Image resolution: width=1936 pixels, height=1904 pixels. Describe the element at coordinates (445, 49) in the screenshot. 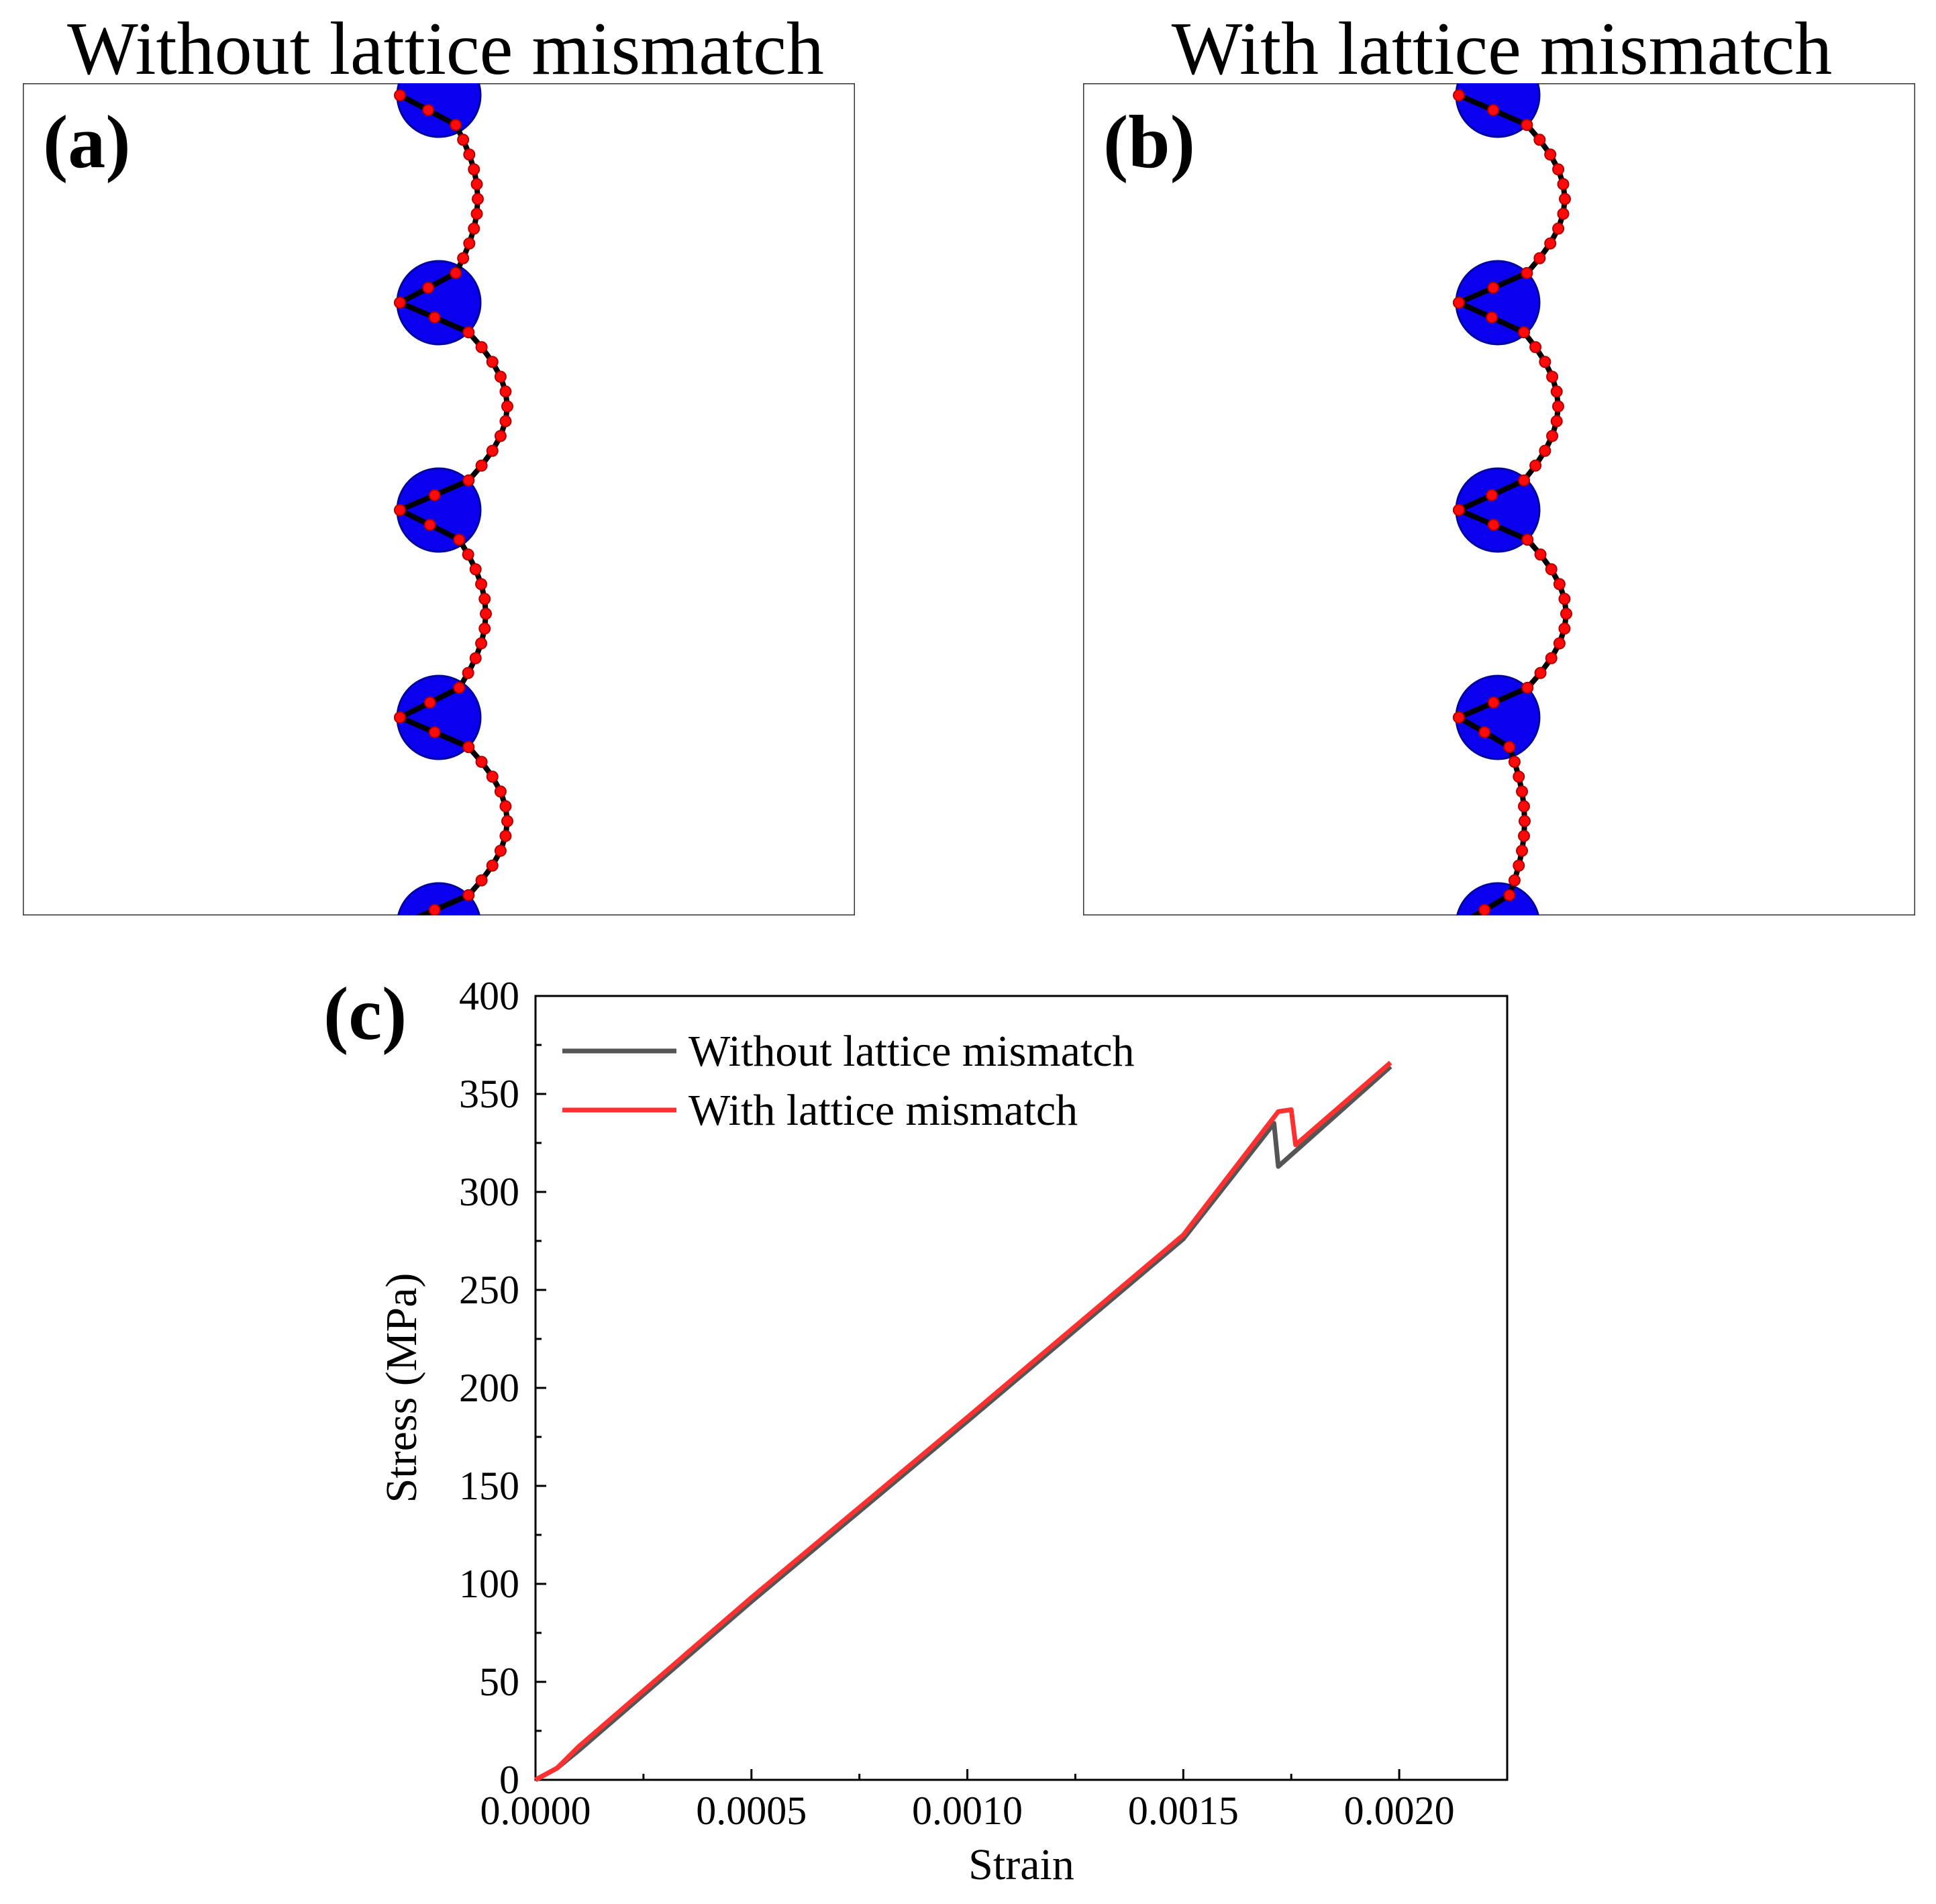

I see `panel-a-title: Without lattice mismatch` at that location.